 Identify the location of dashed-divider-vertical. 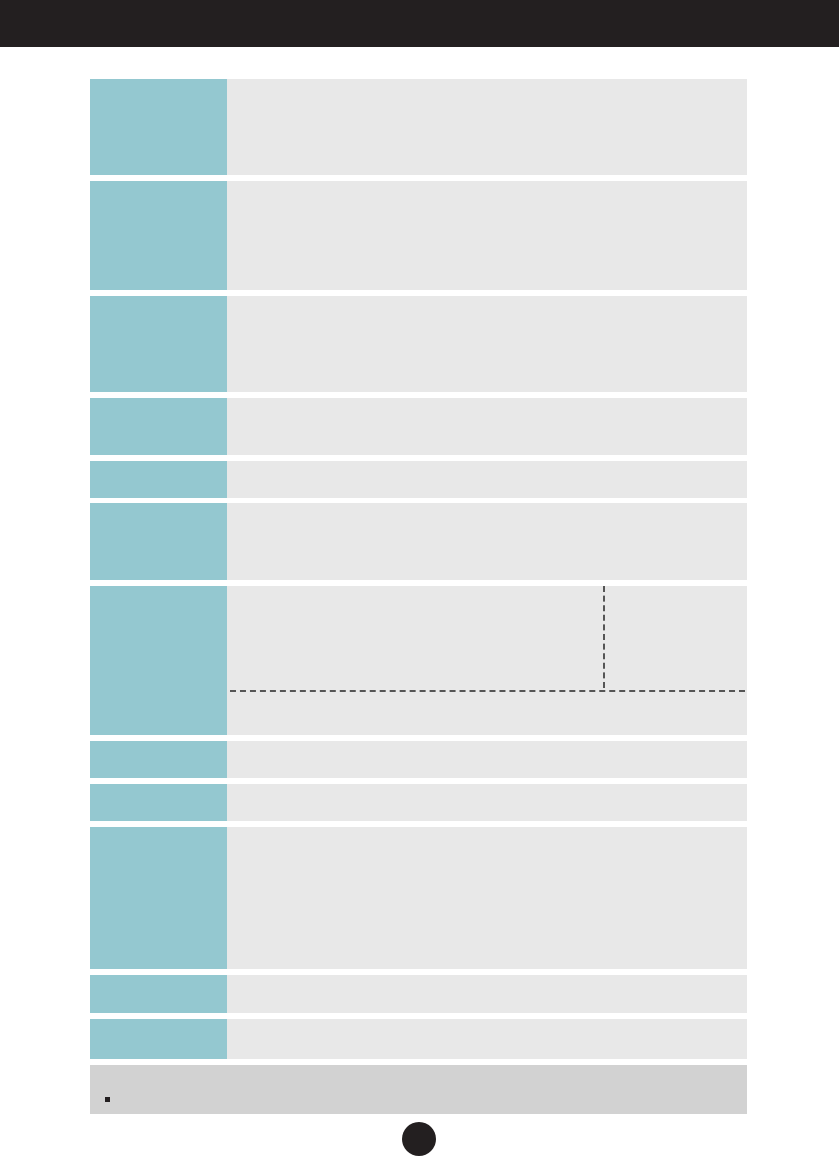
(604, 637).